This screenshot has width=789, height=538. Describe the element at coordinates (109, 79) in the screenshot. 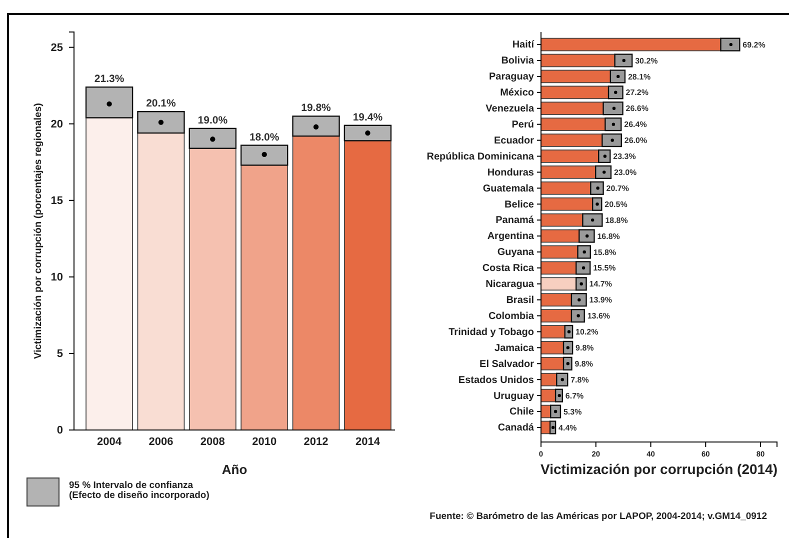

I see `data-label: 21.3%` at that location.